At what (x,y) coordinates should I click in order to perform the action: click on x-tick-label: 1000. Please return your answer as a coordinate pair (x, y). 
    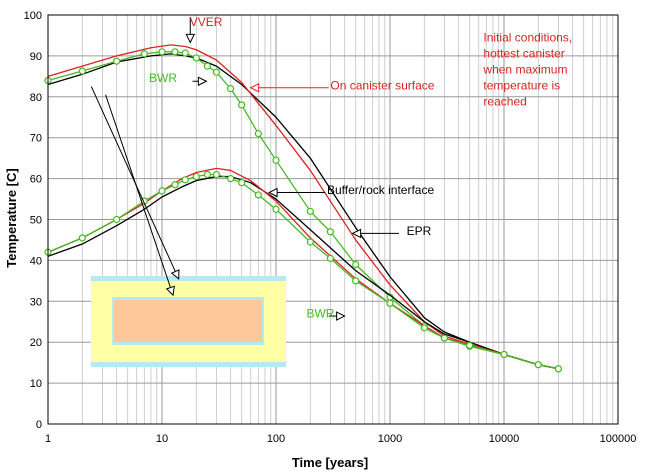
    Looking at the image, I should click on (390, 439).